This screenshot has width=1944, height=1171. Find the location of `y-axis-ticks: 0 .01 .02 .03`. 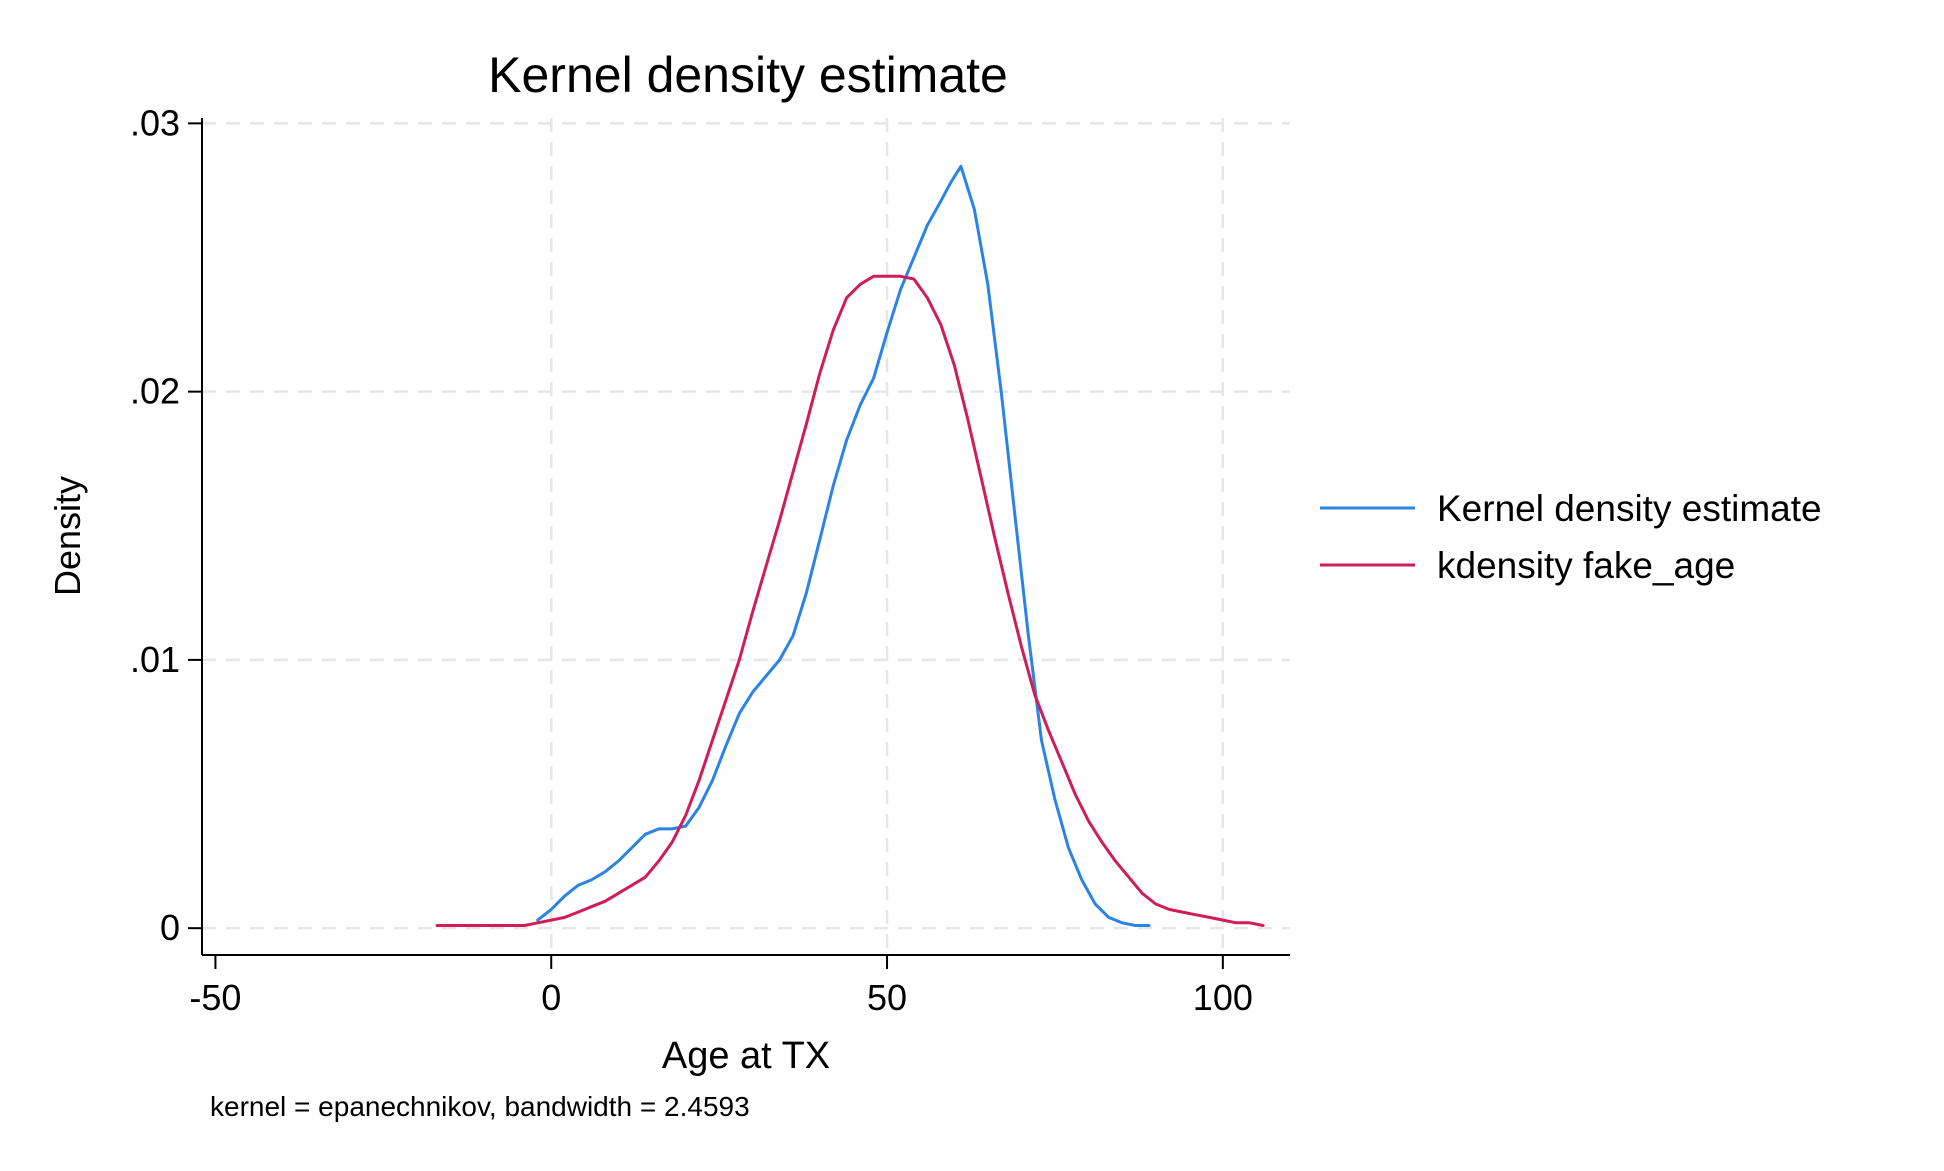

y-axis-ticks: 0 .01 .02 .03 is located at coordinates (166, 525).